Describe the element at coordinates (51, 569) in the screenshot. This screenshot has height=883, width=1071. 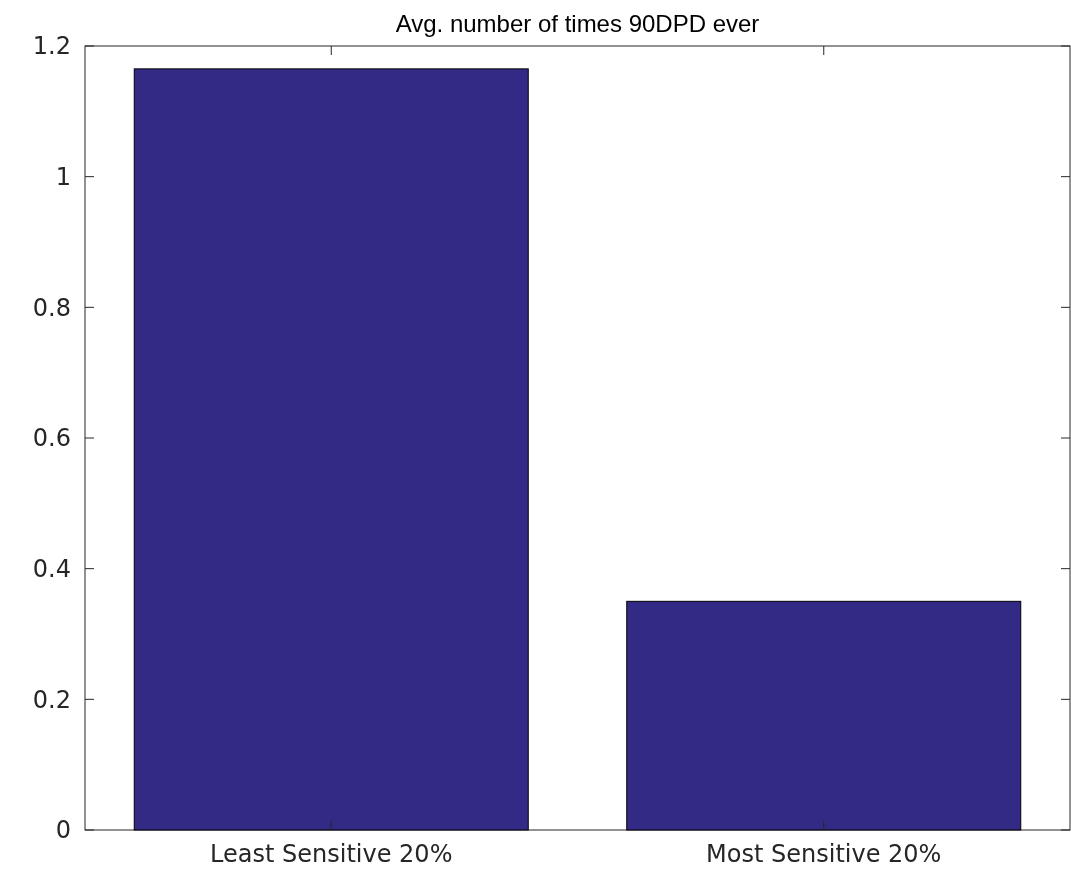
I see `y-tick-label: 0.4` at that location.